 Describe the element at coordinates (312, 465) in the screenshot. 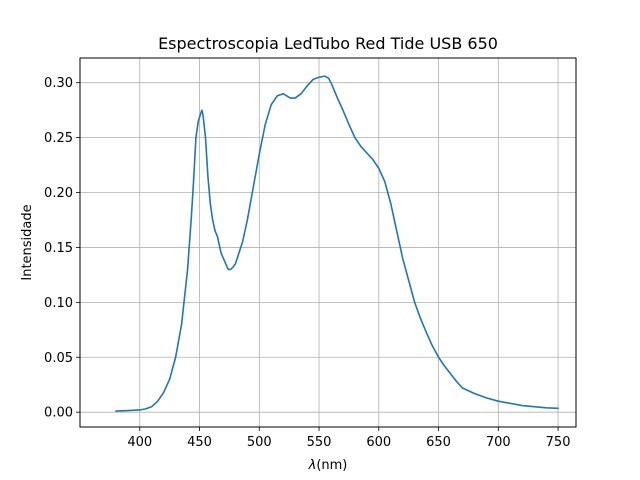

I see `x-axis-label-symbol: λ` at that location.